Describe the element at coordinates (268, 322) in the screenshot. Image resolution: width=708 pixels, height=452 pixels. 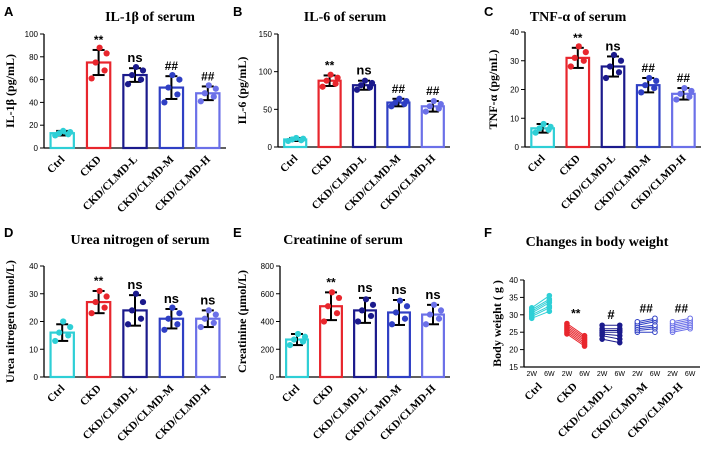
I see `y-tick-label: 400` at that location.